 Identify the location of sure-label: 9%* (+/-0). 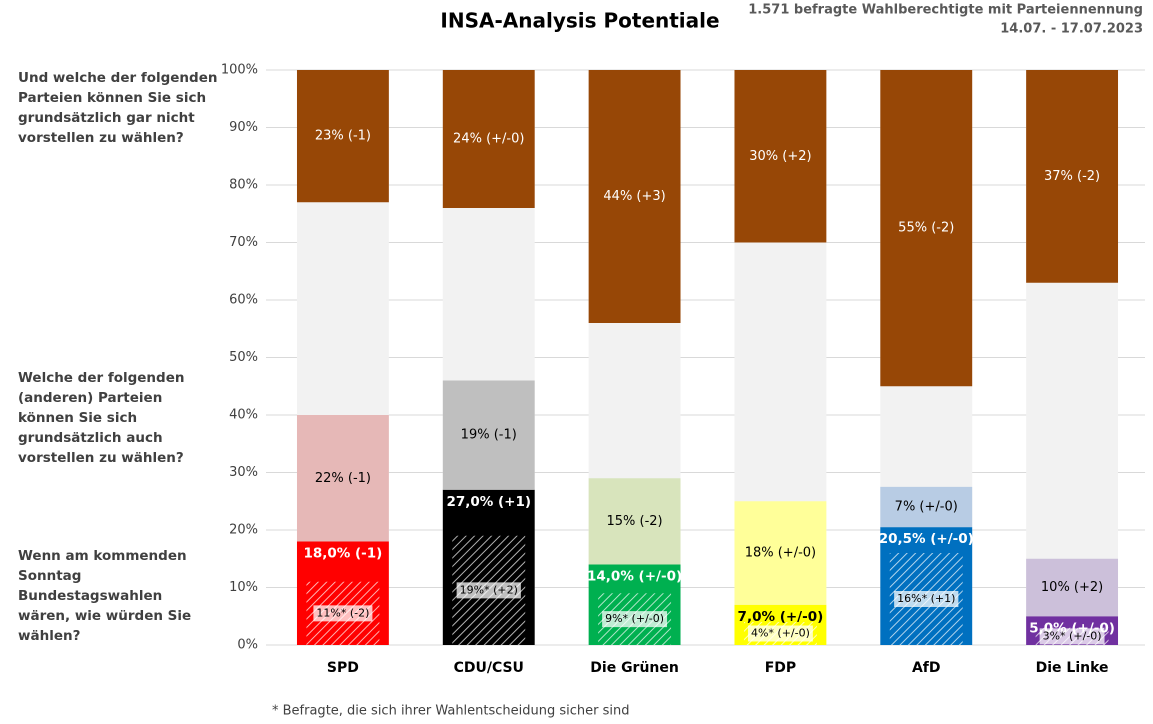
(634, 618).